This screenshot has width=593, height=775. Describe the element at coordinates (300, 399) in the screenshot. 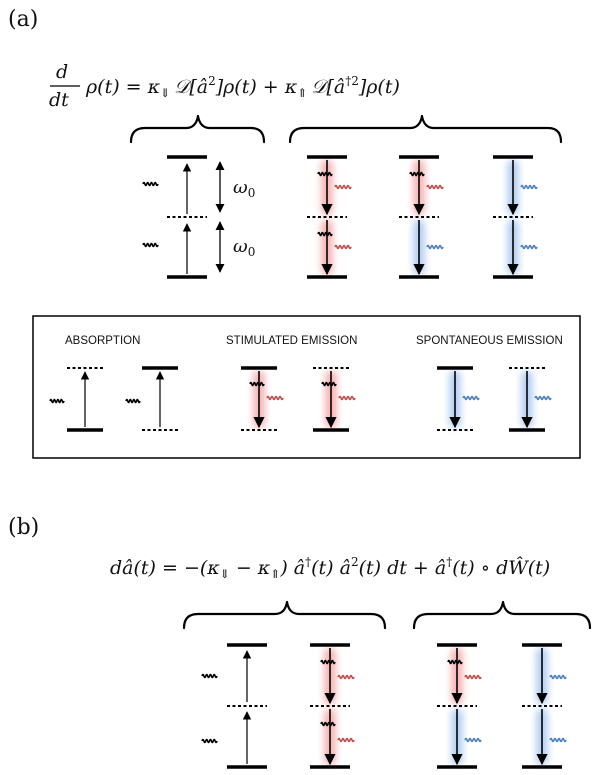

I see `symbols-legend` at that location.